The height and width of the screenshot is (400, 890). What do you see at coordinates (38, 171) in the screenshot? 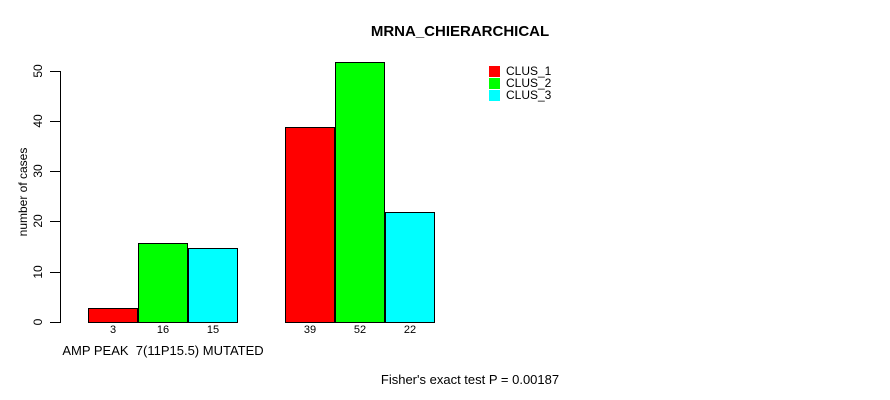
I see `y-tick-label-30: 30` at bounding box center [38, 171].